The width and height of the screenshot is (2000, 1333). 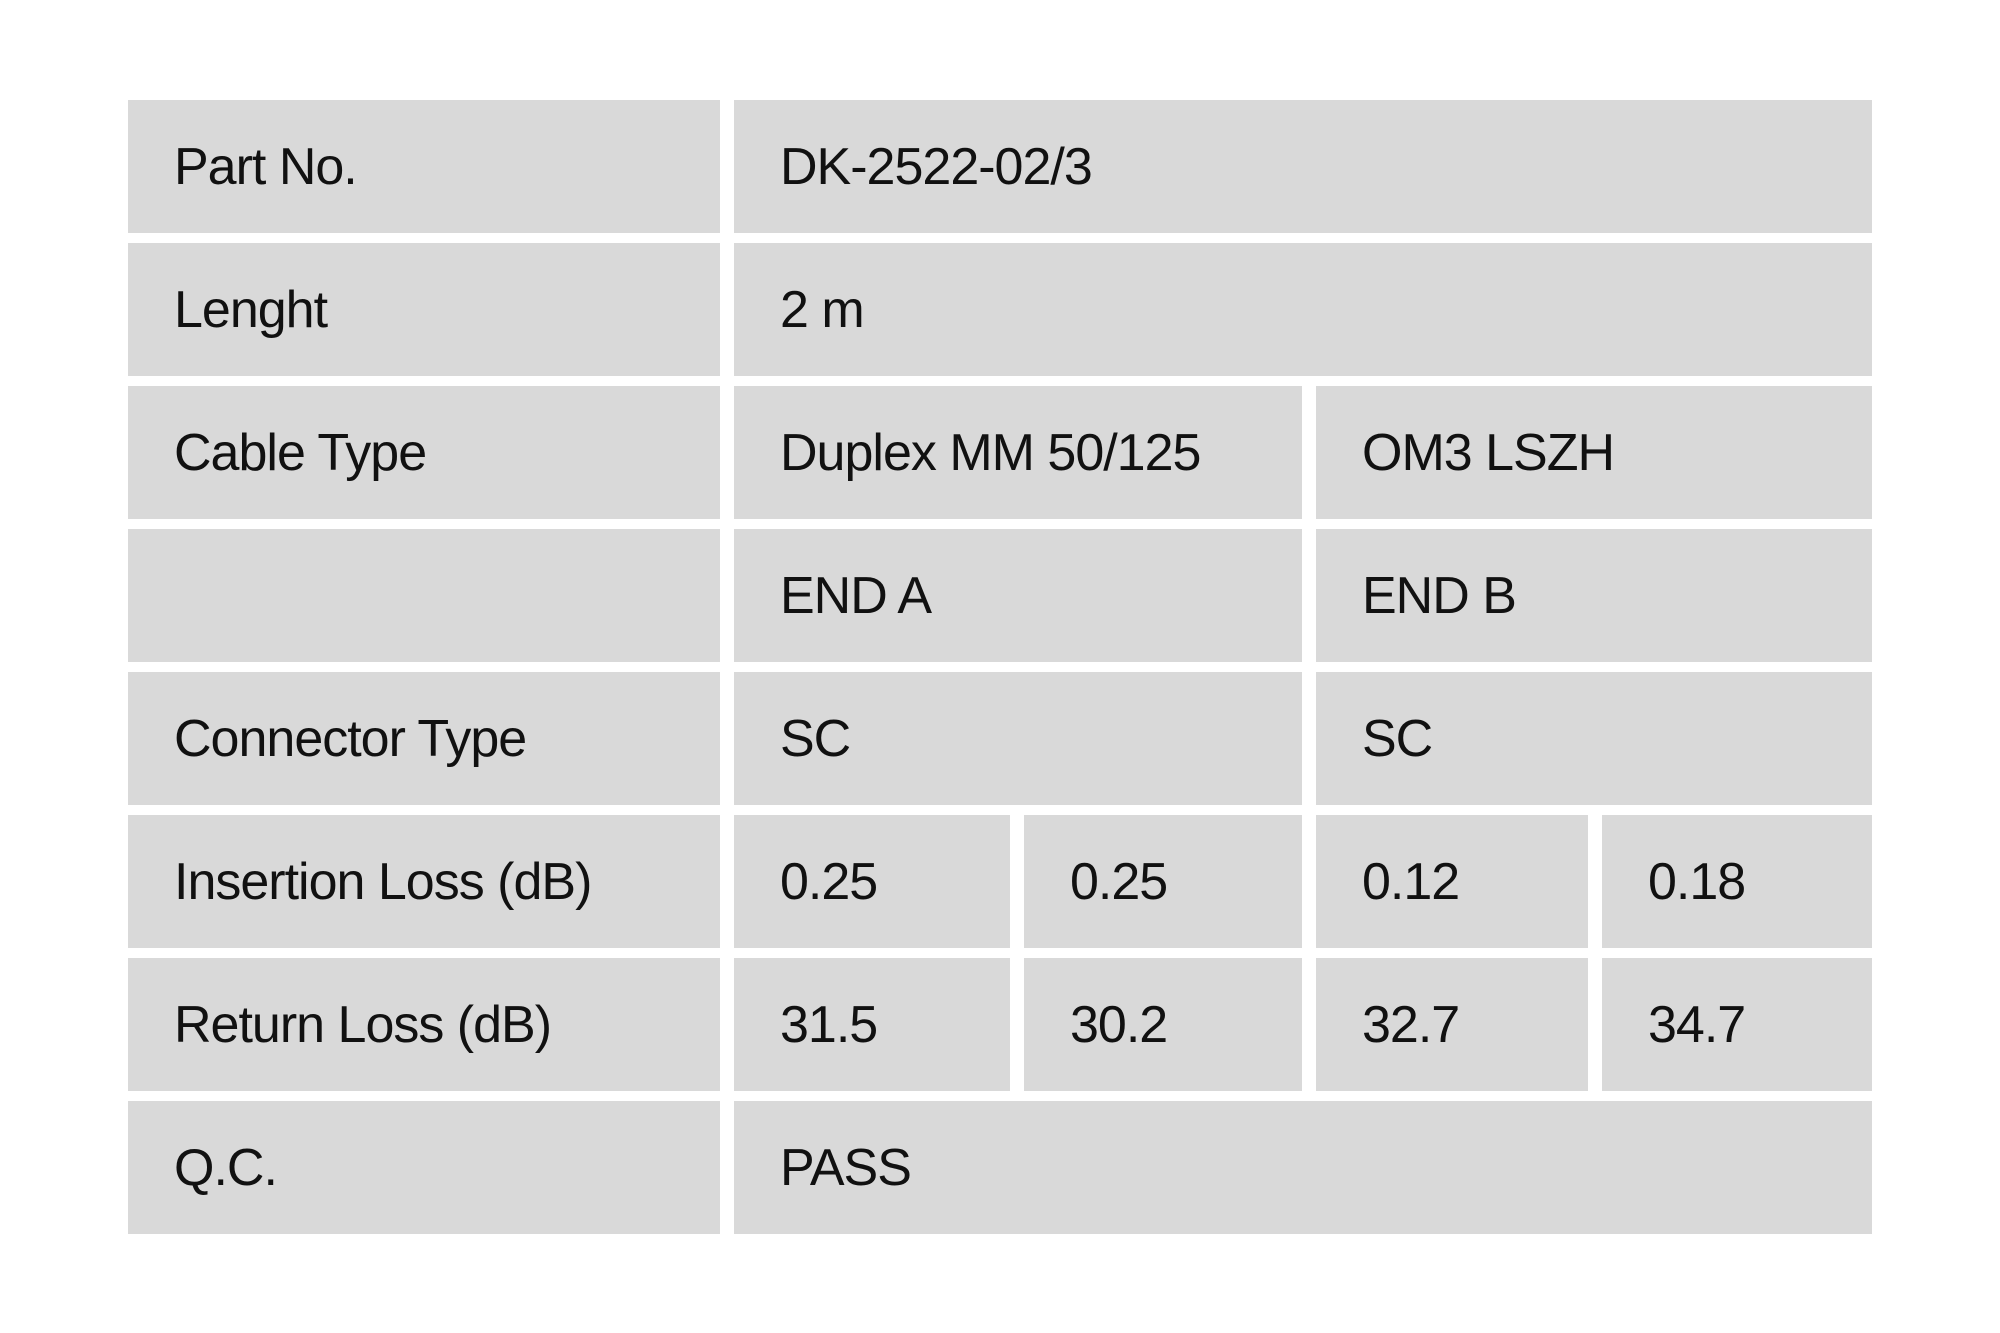 I want to click on connector-type-label: Connector Type, so click(x=424, y=738).